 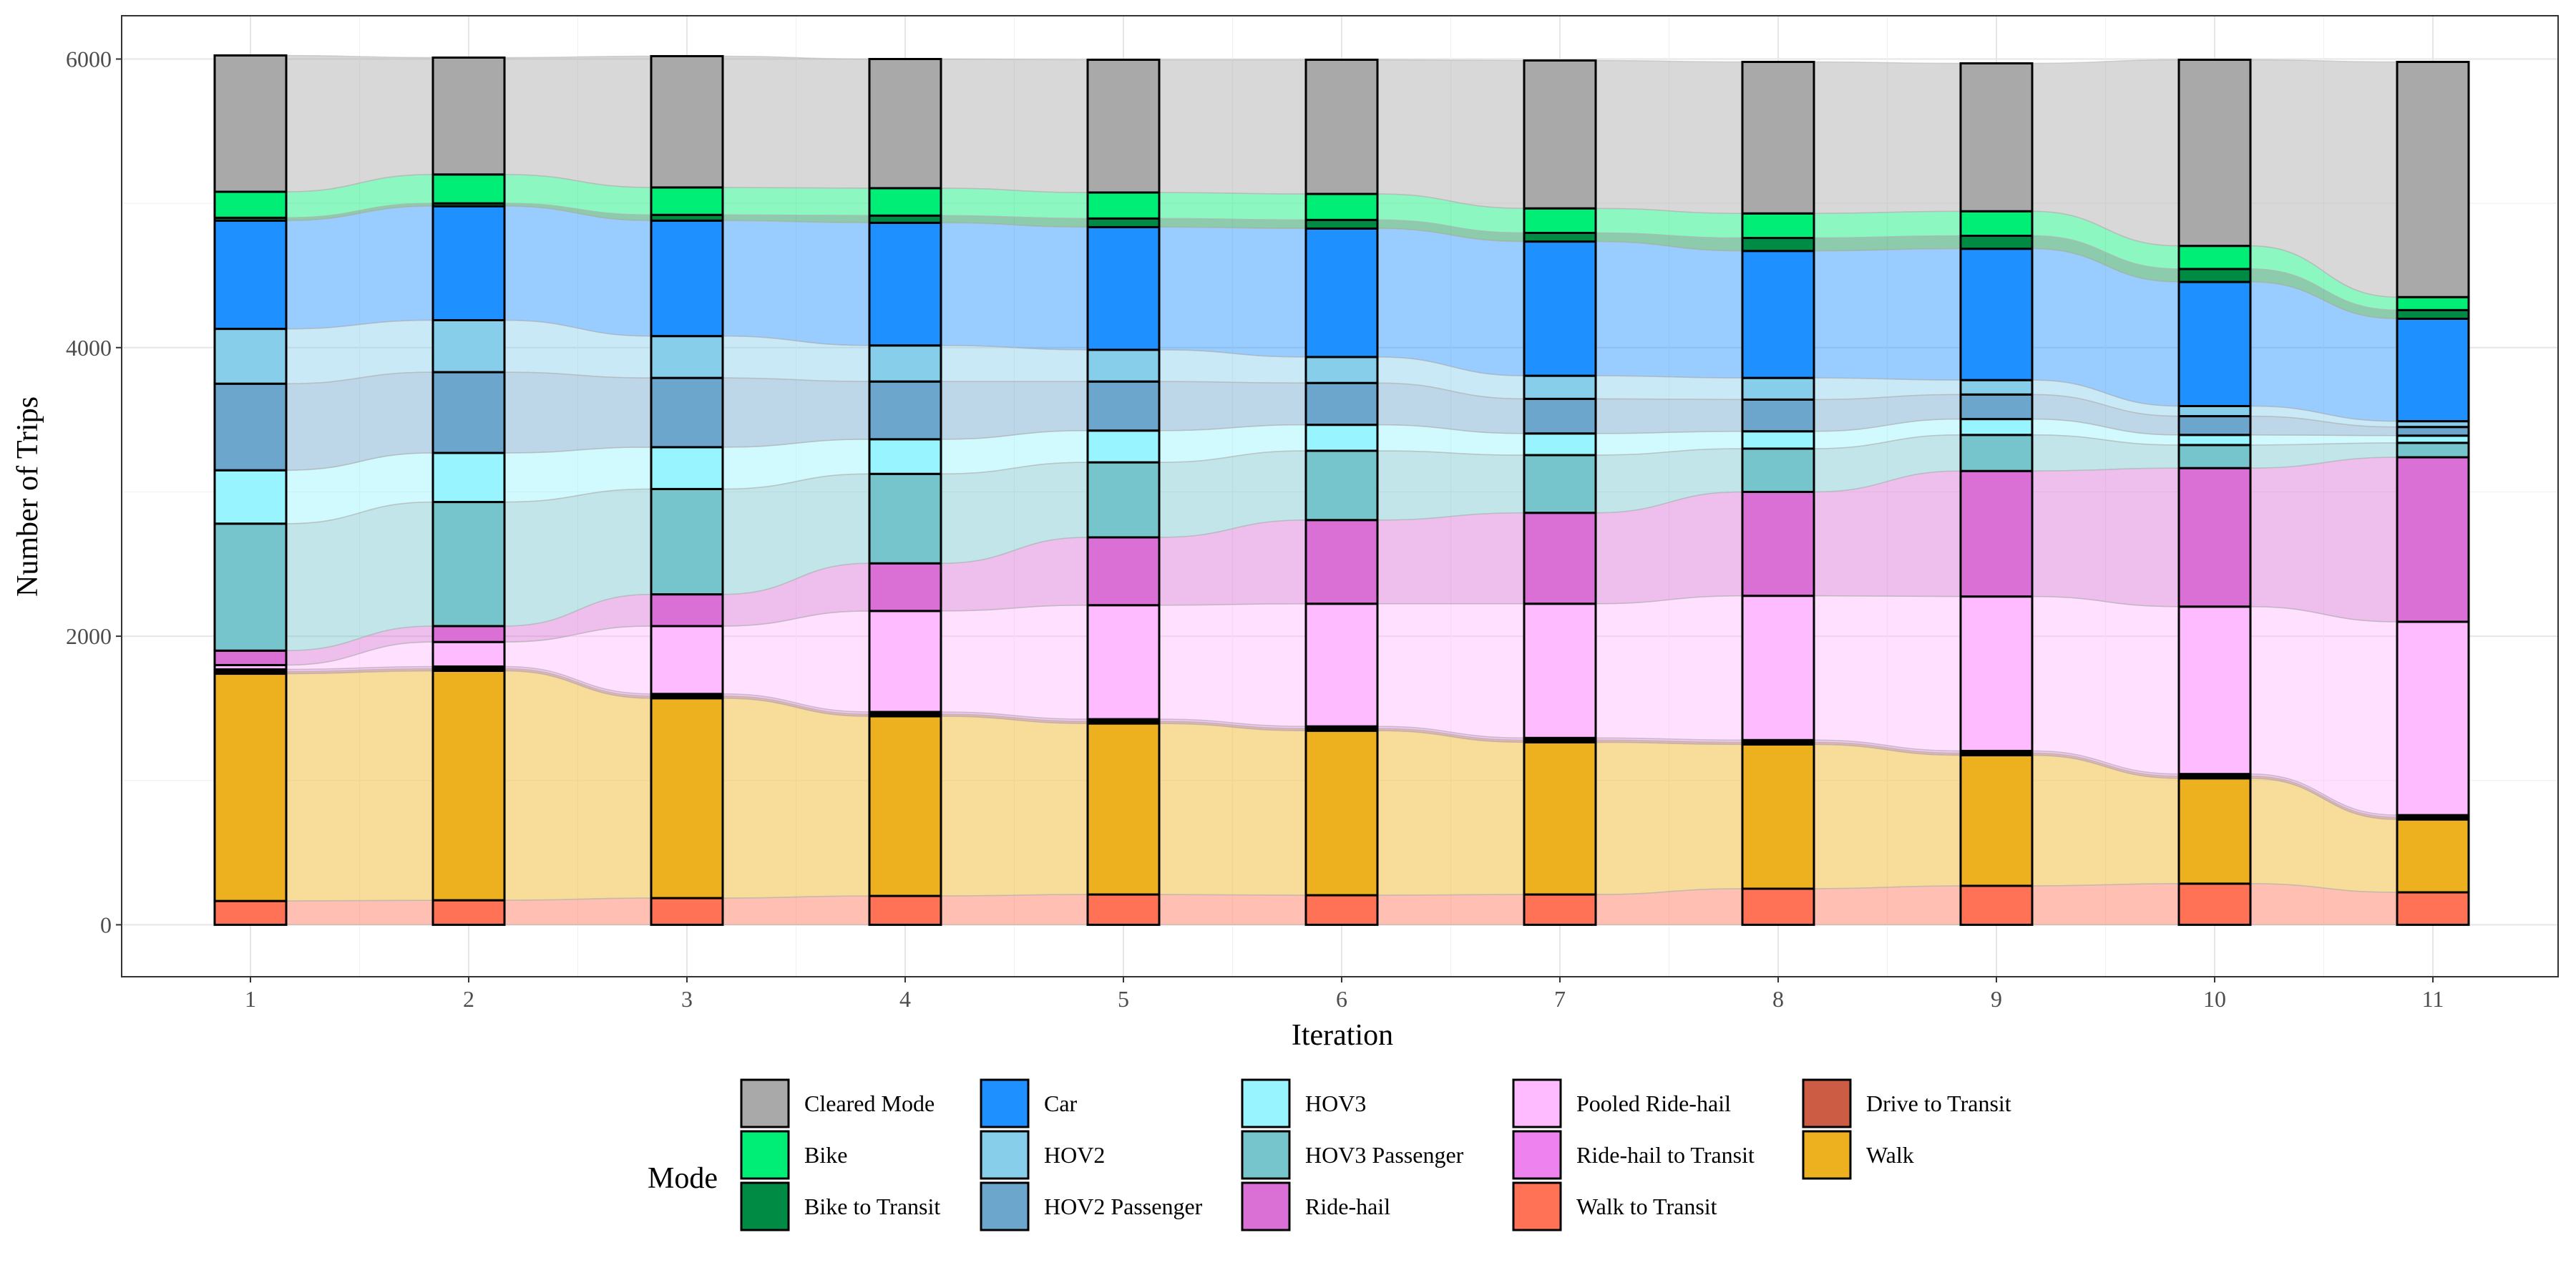 What do you see at coordinates (89, 348) in the screenshot?
I see `y-tick-label: 4000` at bounding box center [89, 348].